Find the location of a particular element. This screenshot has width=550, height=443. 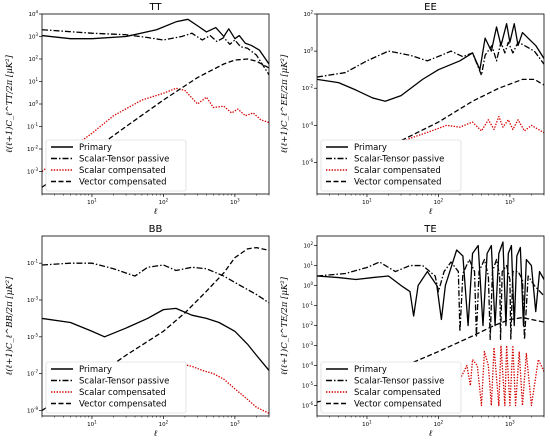

chart-te-legend-label: Vector compensated is located at coordinates (398, 405).